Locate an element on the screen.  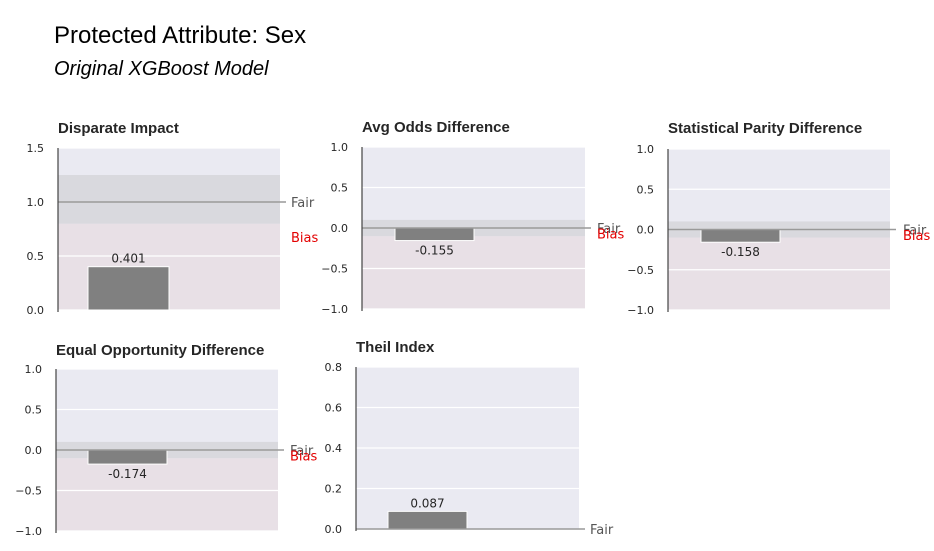
fair-band is located at coordinates (169, 199).